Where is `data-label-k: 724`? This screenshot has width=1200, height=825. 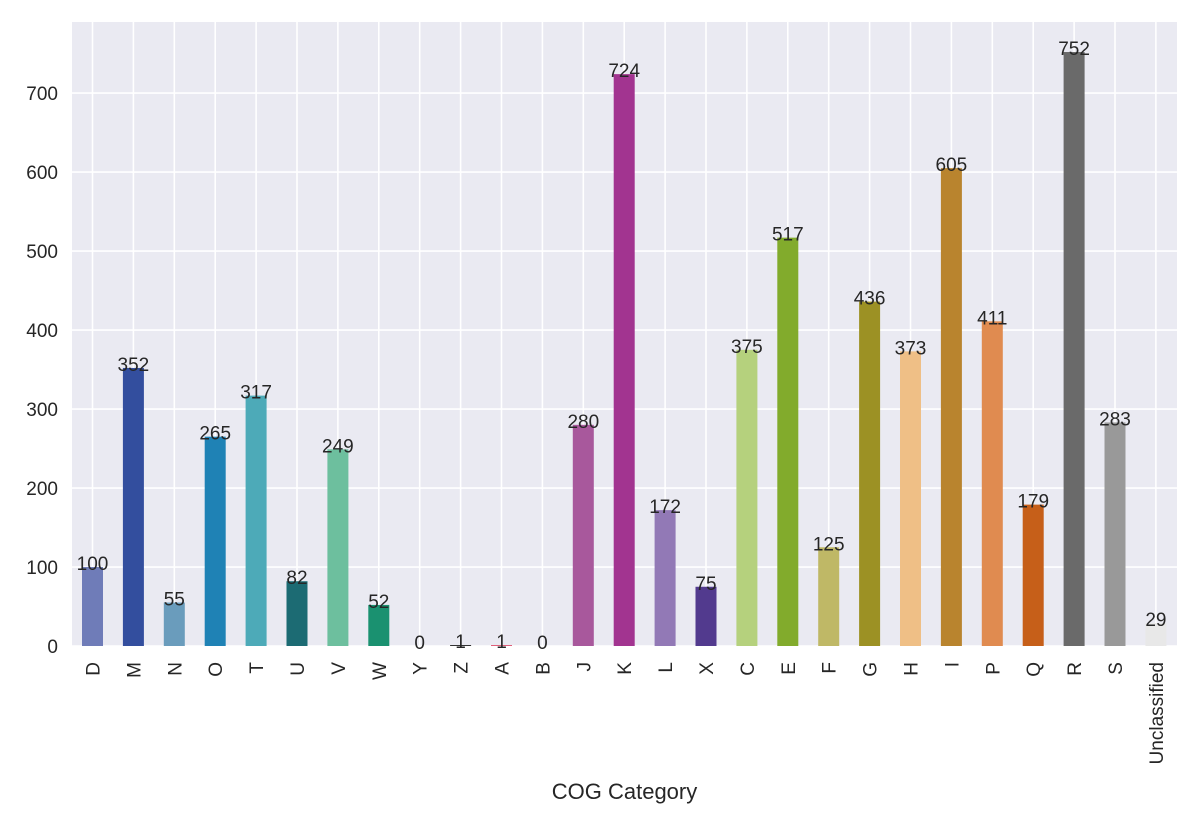
data-label-k: 724 is located at coordinates (624, 71).